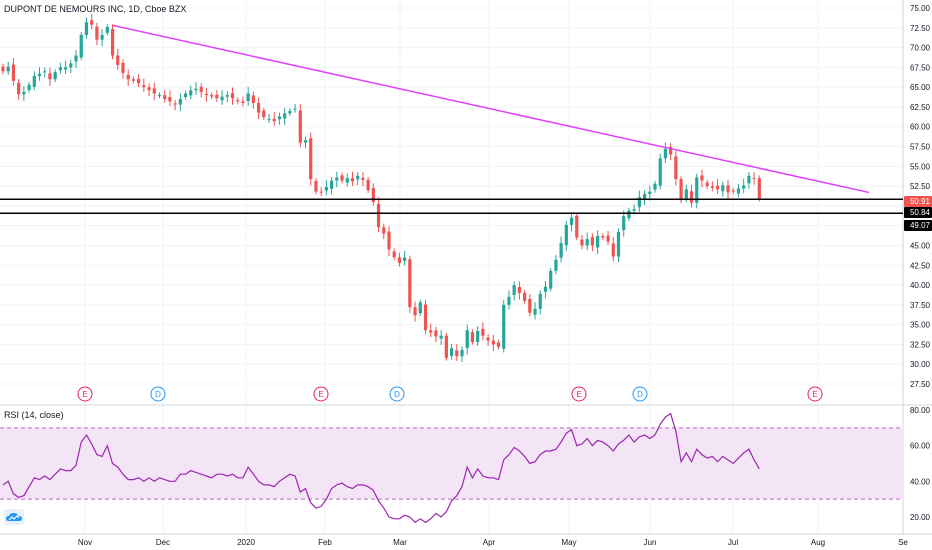 This screenshot has width=932, height=550. What do you see at coordinates (733, 542) in the screenshot?
I see `time-tick-label: Jul` at bounding box center [733, 542].